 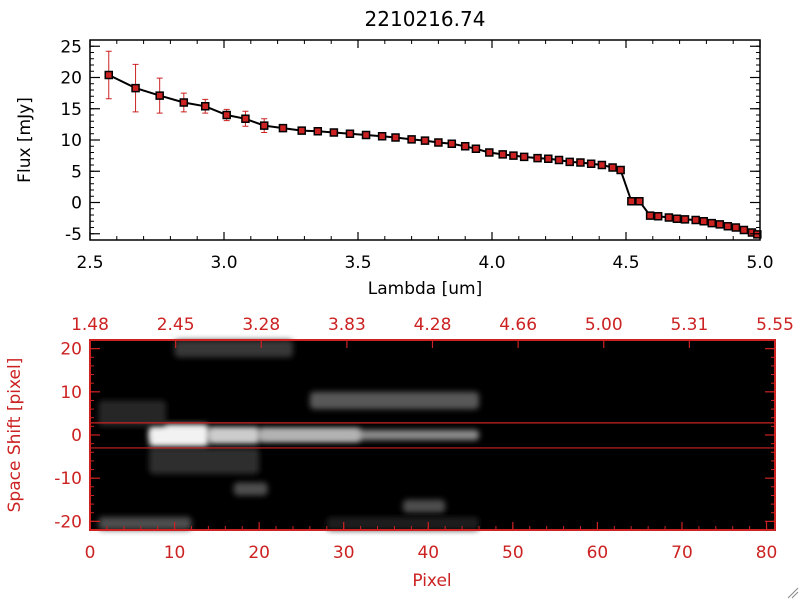 What do you see at coordinates (223, 263) in the screenshot?
I see `flux-x-tick-label: 3.0` at bounding box center [223, 263].